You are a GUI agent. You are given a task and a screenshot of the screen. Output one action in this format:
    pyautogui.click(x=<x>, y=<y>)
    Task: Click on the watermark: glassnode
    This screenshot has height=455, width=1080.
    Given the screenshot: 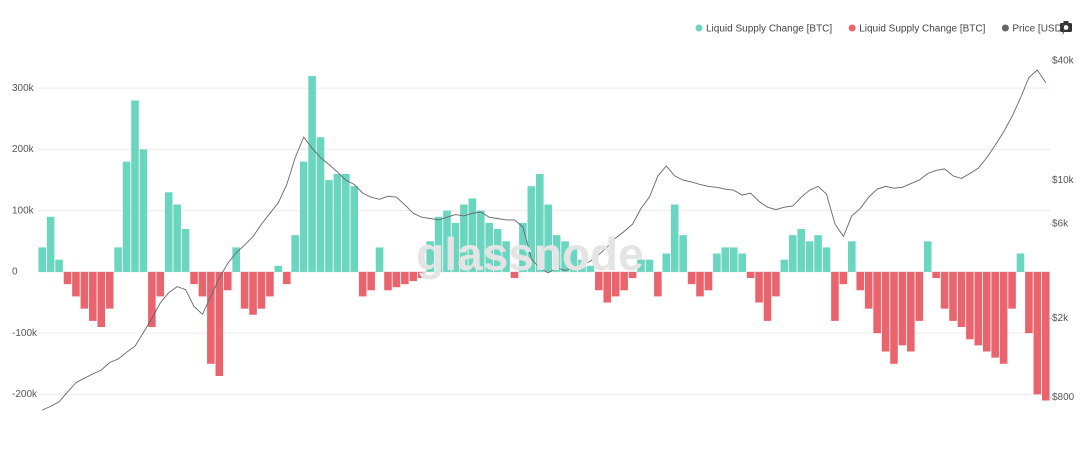 What is the action you would take?
    pyautogui.click(x=530, y=254)
    